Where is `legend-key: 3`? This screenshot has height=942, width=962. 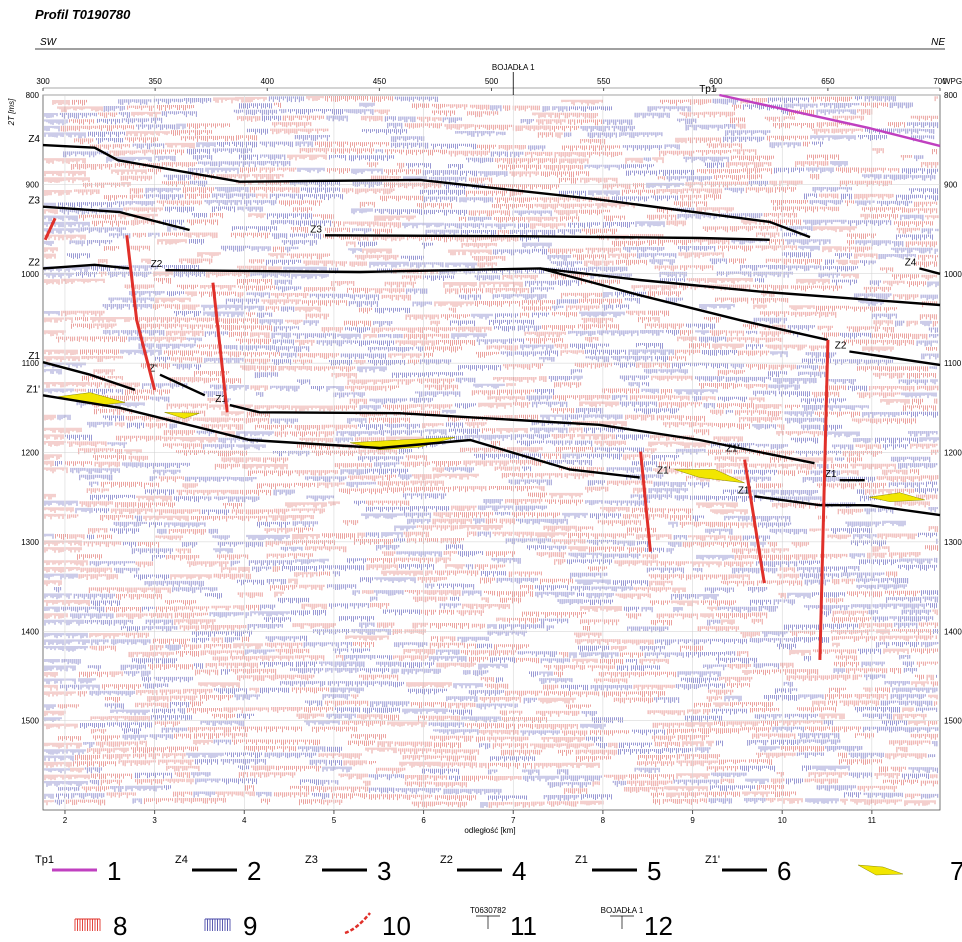
legend-key: 3 is located at coordinates (384, 871).